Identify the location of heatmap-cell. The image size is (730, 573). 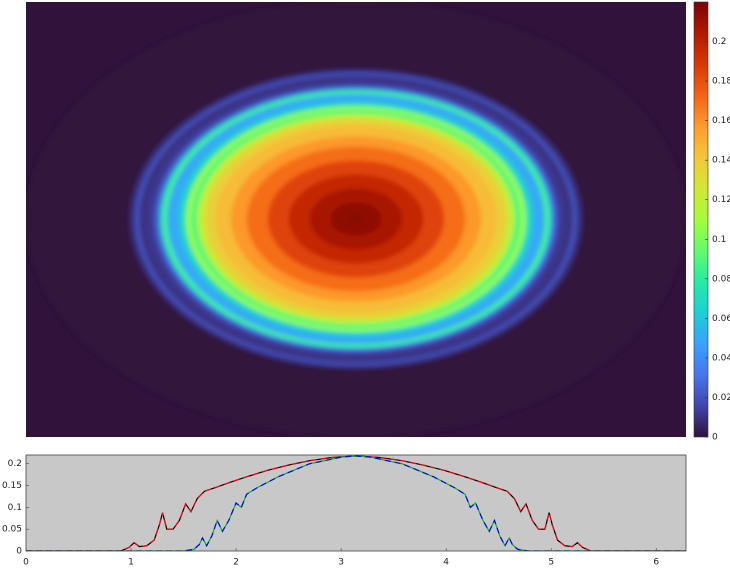
(356, 219).